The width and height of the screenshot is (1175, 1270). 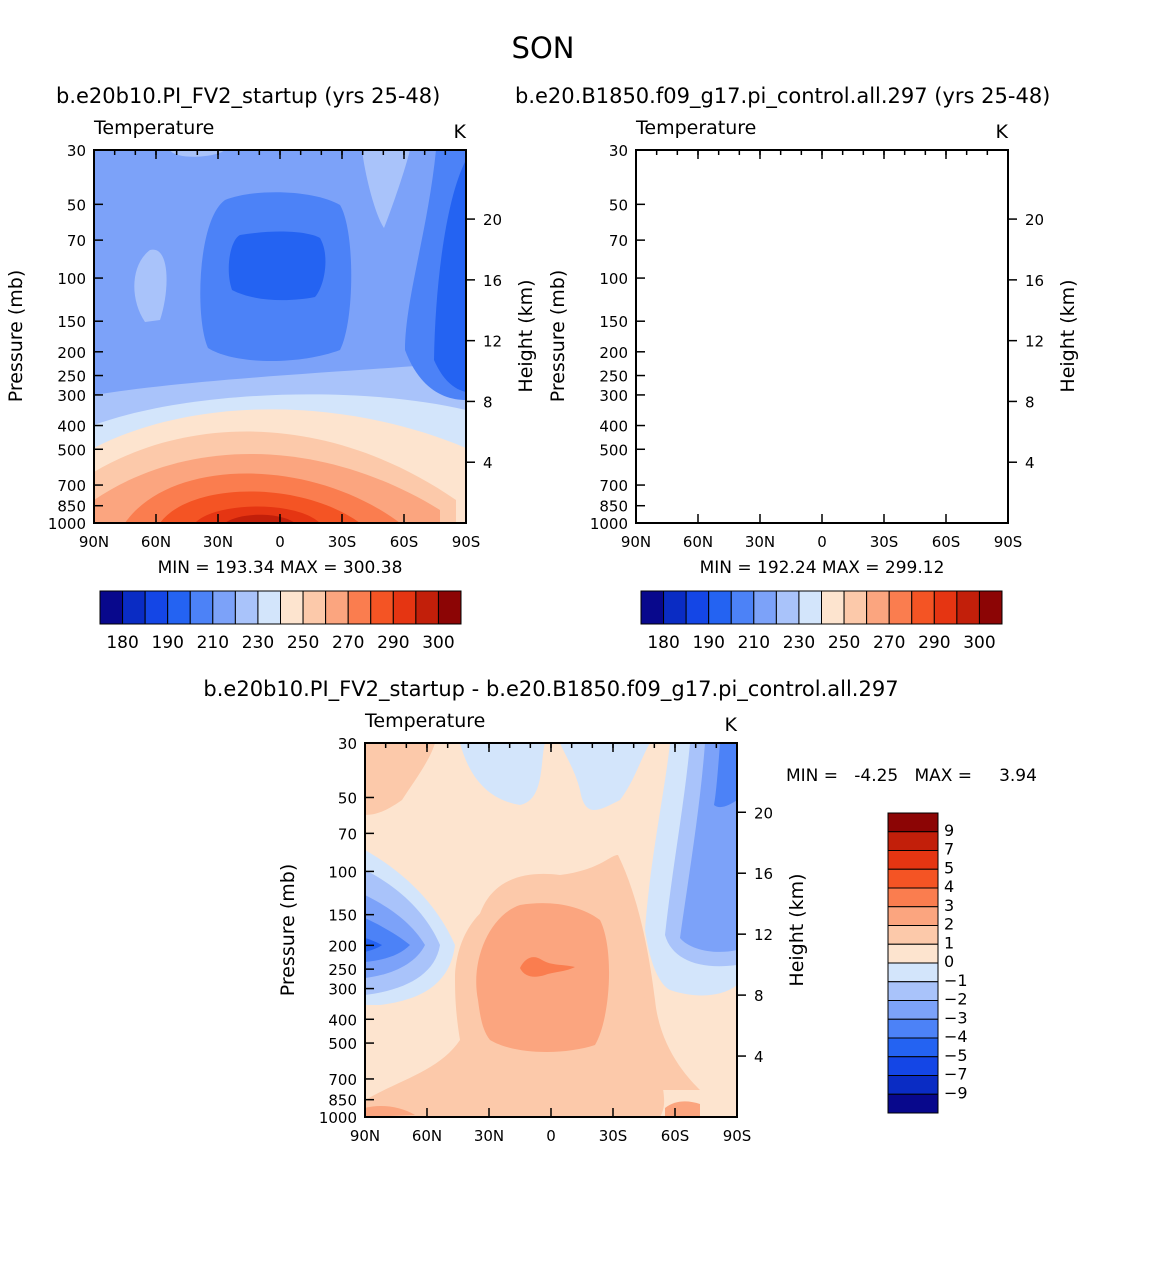 What do you see at coordinates (618, 151) in the screenshot?
I see `y-tick-label: 30` at bounding box center [618, 151].